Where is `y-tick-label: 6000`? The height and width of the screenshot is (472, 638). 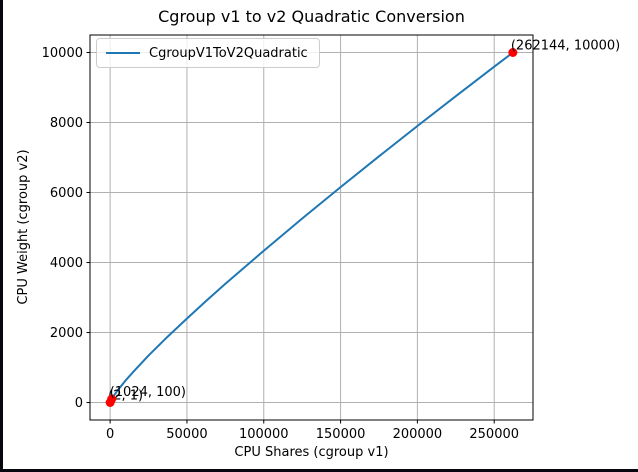 y-tick-label: 6000 is located at coordinates (66, 193).